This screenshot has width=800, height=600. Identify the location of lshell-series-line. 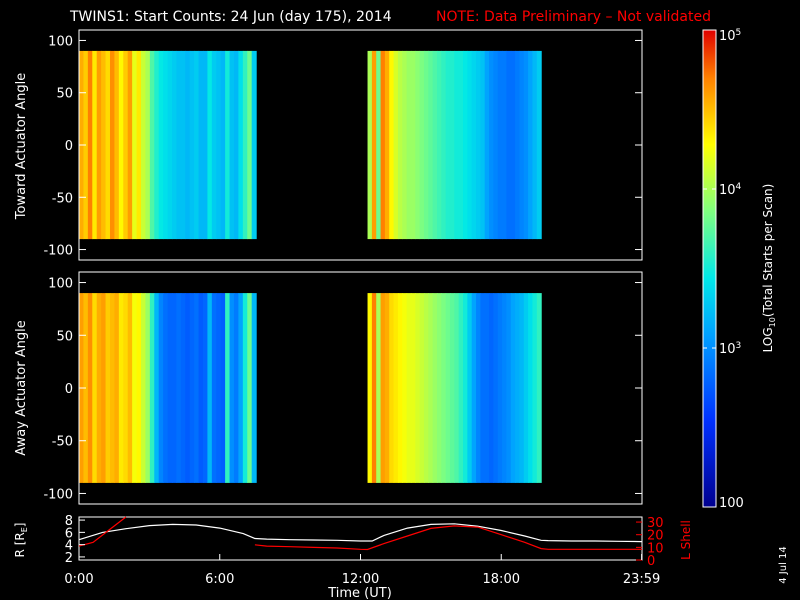
(102, 531).